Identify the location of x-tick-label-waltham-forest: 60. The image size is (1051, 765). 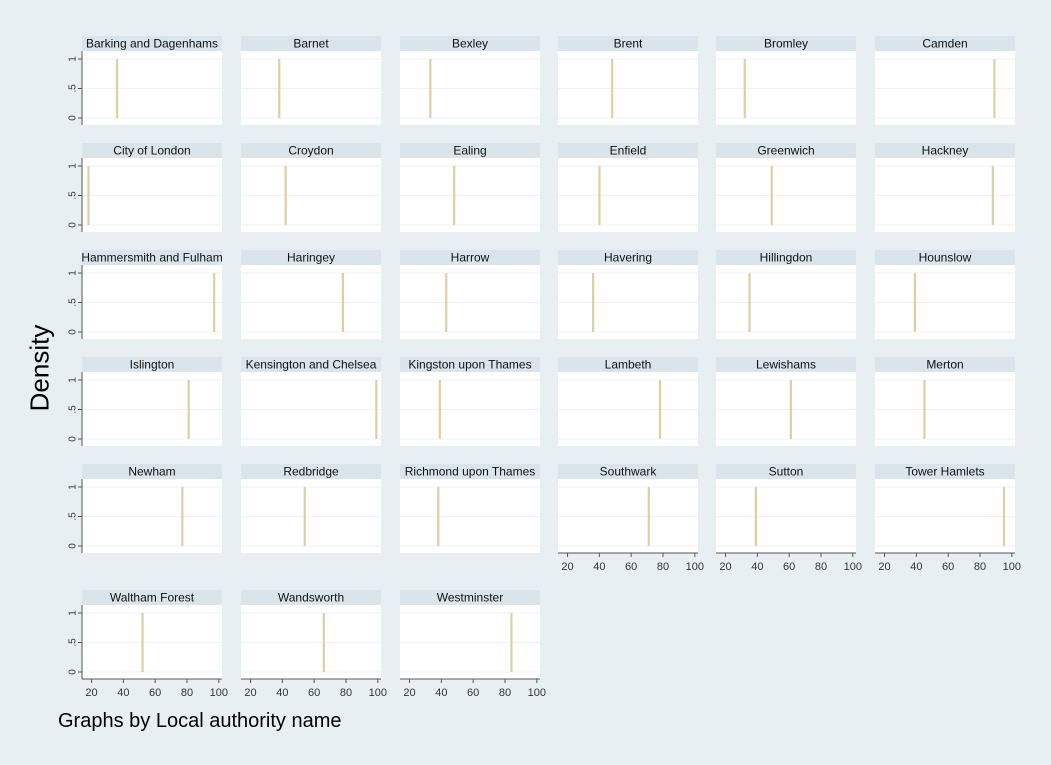
(155, 693).